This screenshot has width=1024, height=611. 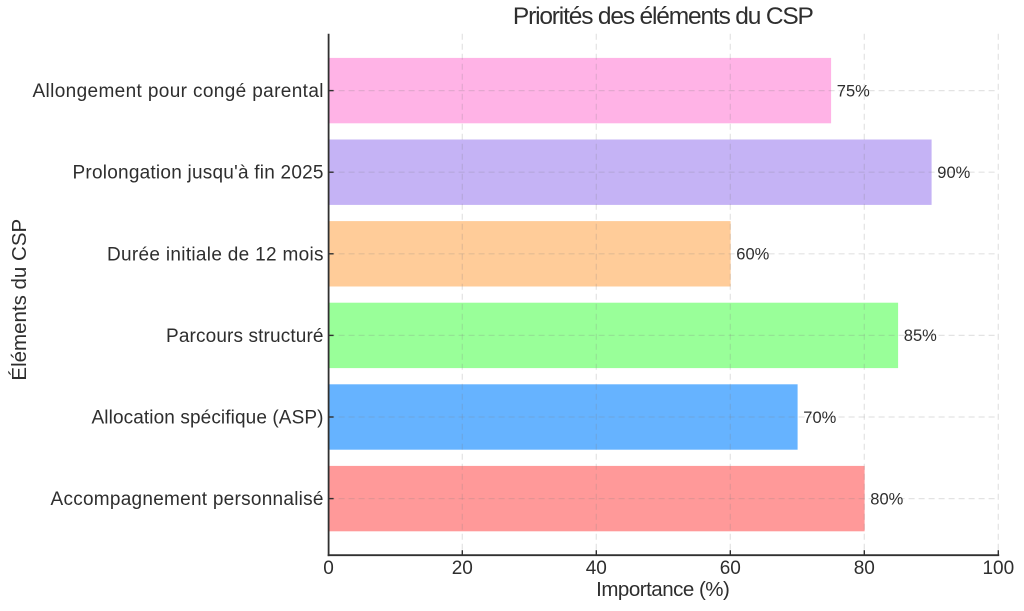 I want to click on svg-text: Éléments du CSP, so click(x=19, y=300).